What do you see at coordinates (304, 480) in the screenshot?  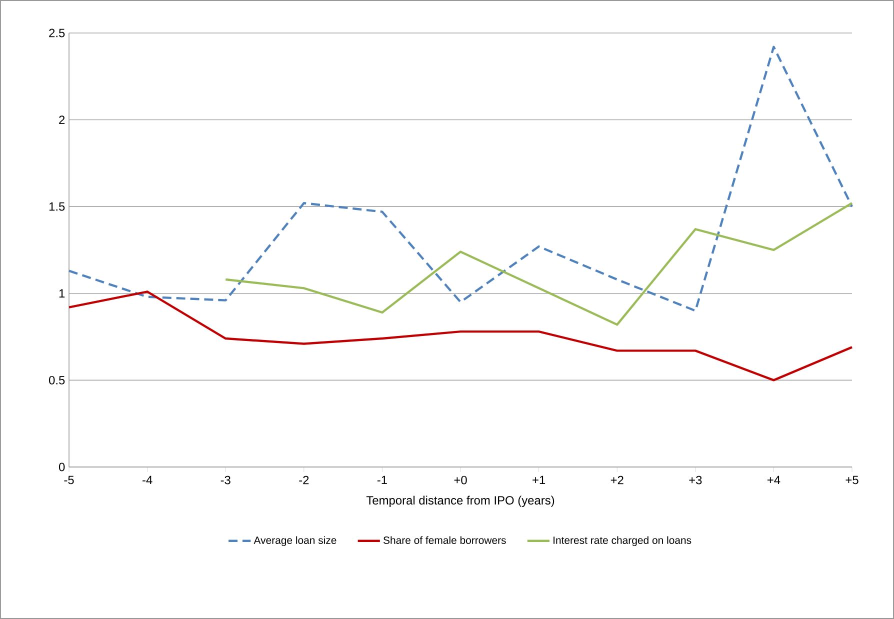 I see `x-tick-label: -2` at bounding box center [304, 480].